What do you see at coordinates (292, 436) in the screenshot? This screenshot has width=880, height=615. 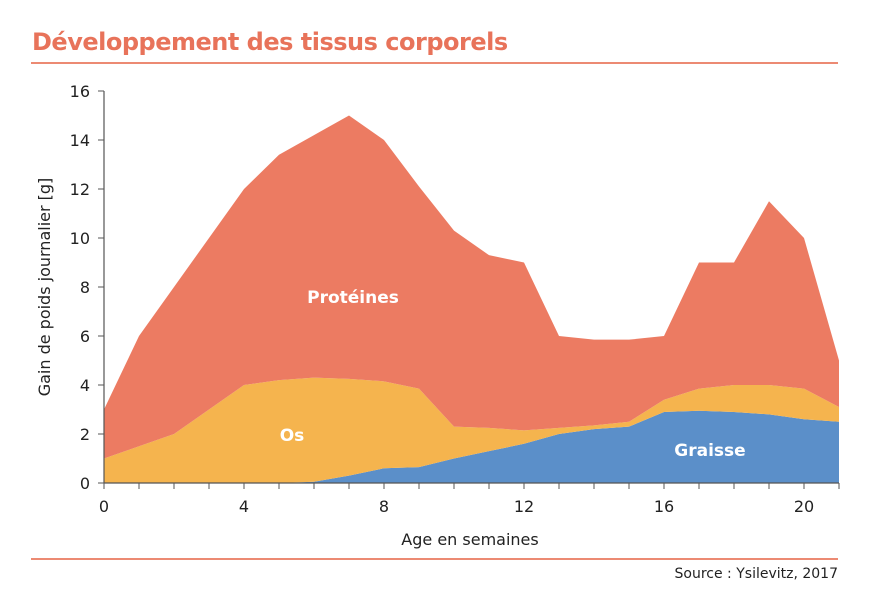 I see `series-label: Os` at bounding box center [292, 436].